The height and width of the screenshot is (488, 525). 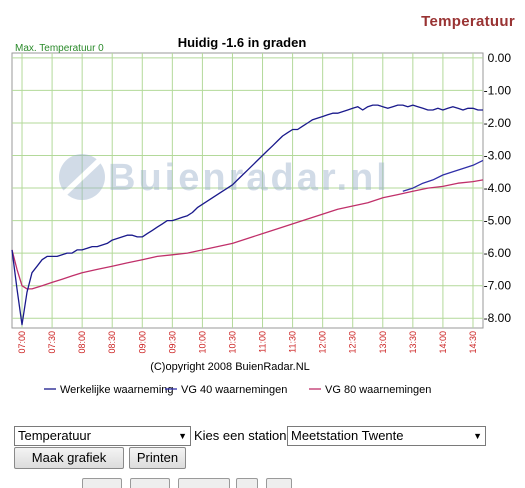 I want to click on x-tick-label: 07:00, so click(x=22, y=342).